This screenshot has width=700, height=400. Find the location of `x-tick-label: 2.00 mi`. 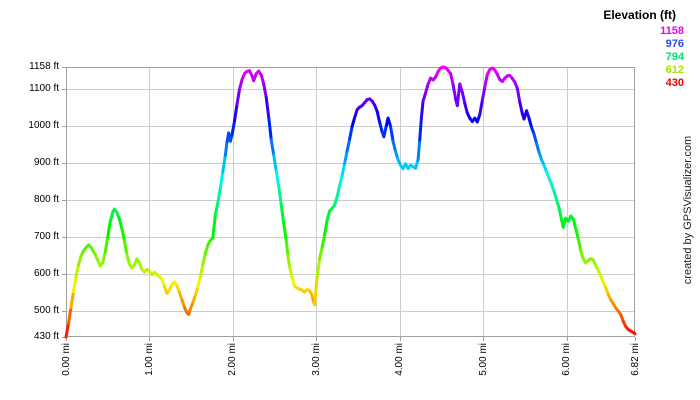

x-tick-label: 2.00 mi is located at coordinates (233, 359).